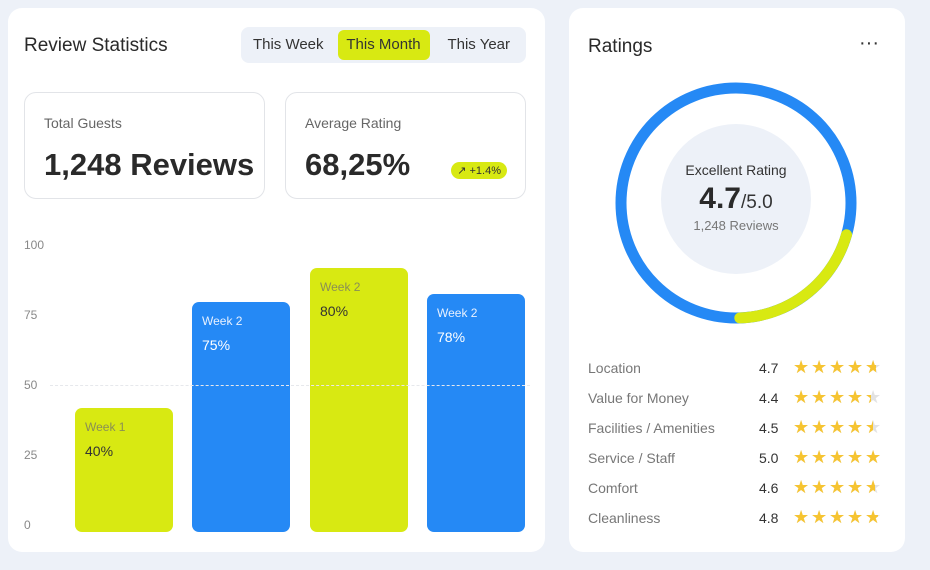 This screenshot has width=930, height=570. What do you see at coordinates (462, 171) in the screenshot?
I see `trend-up-icon: ↗` at bounding box center [462, 171].